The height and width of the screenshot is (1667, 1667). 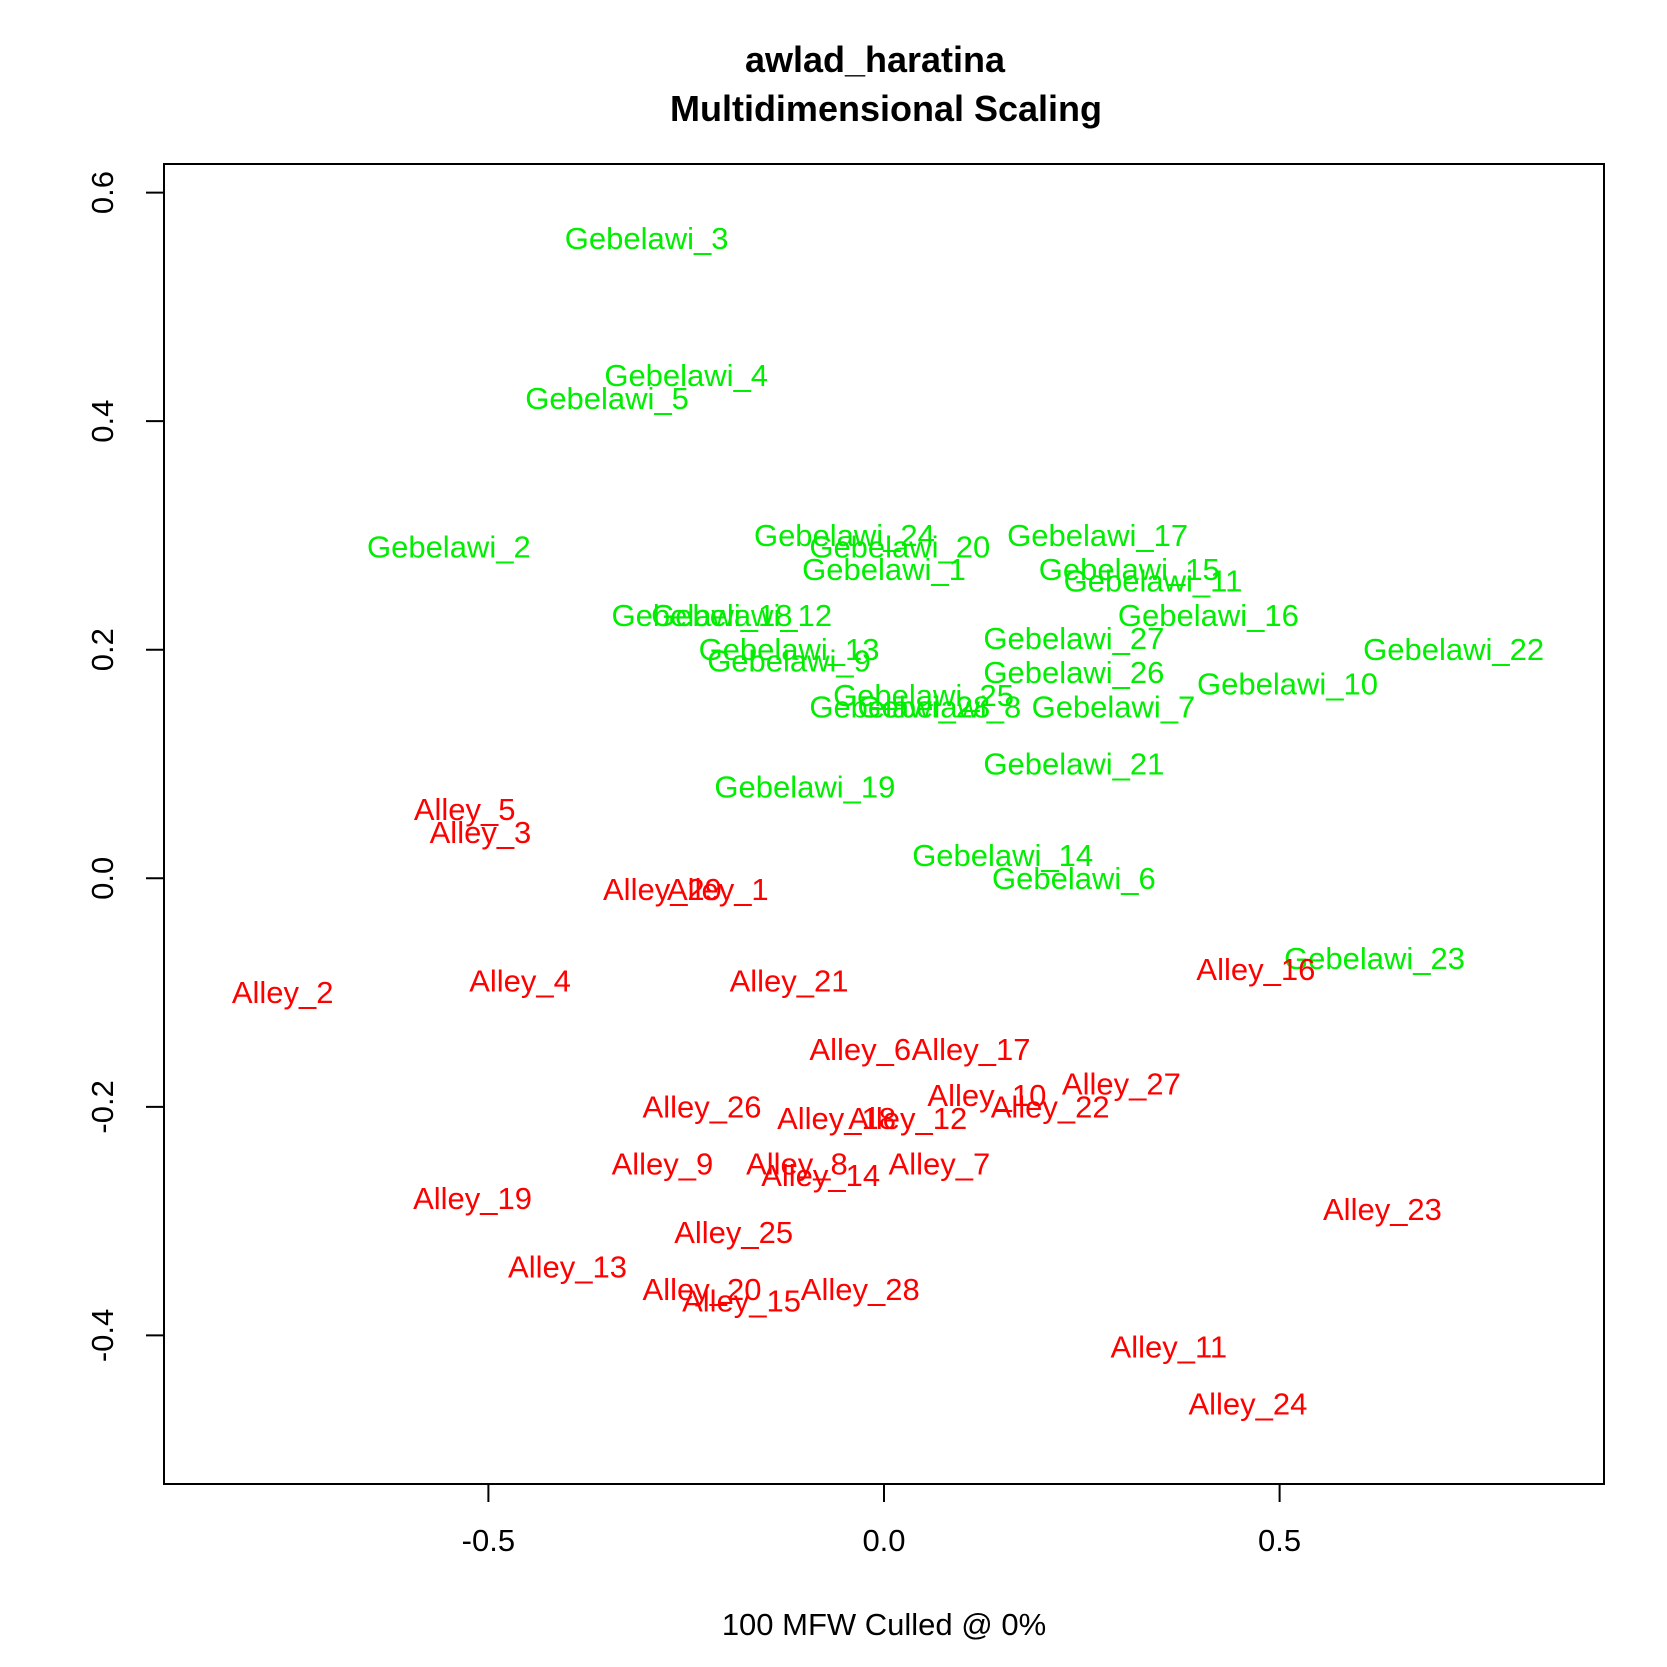 What do you see at coordinates (102, 192) in the screenshot?
I see `y-tick-label: 0.6` at bounding box center [102, 192].